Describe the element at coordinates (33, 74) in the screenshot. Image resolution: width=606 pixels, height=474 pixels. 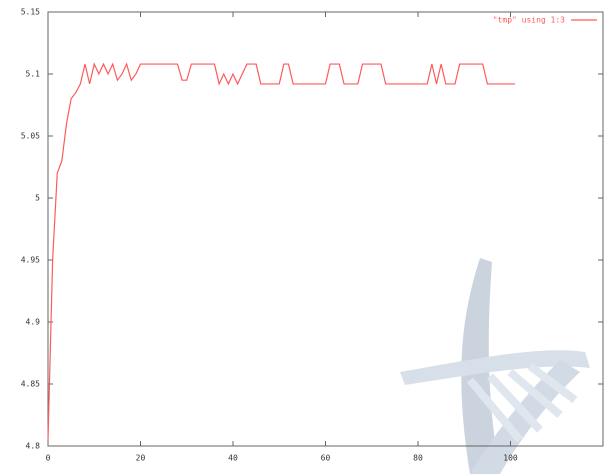
I see `y-tick-label: 5.1` at that location.